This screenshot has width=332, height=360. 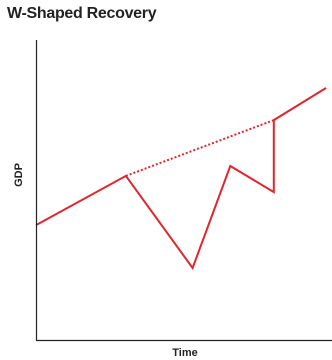 I want to click on trend-line-dotted, so click(x=200, y=148).